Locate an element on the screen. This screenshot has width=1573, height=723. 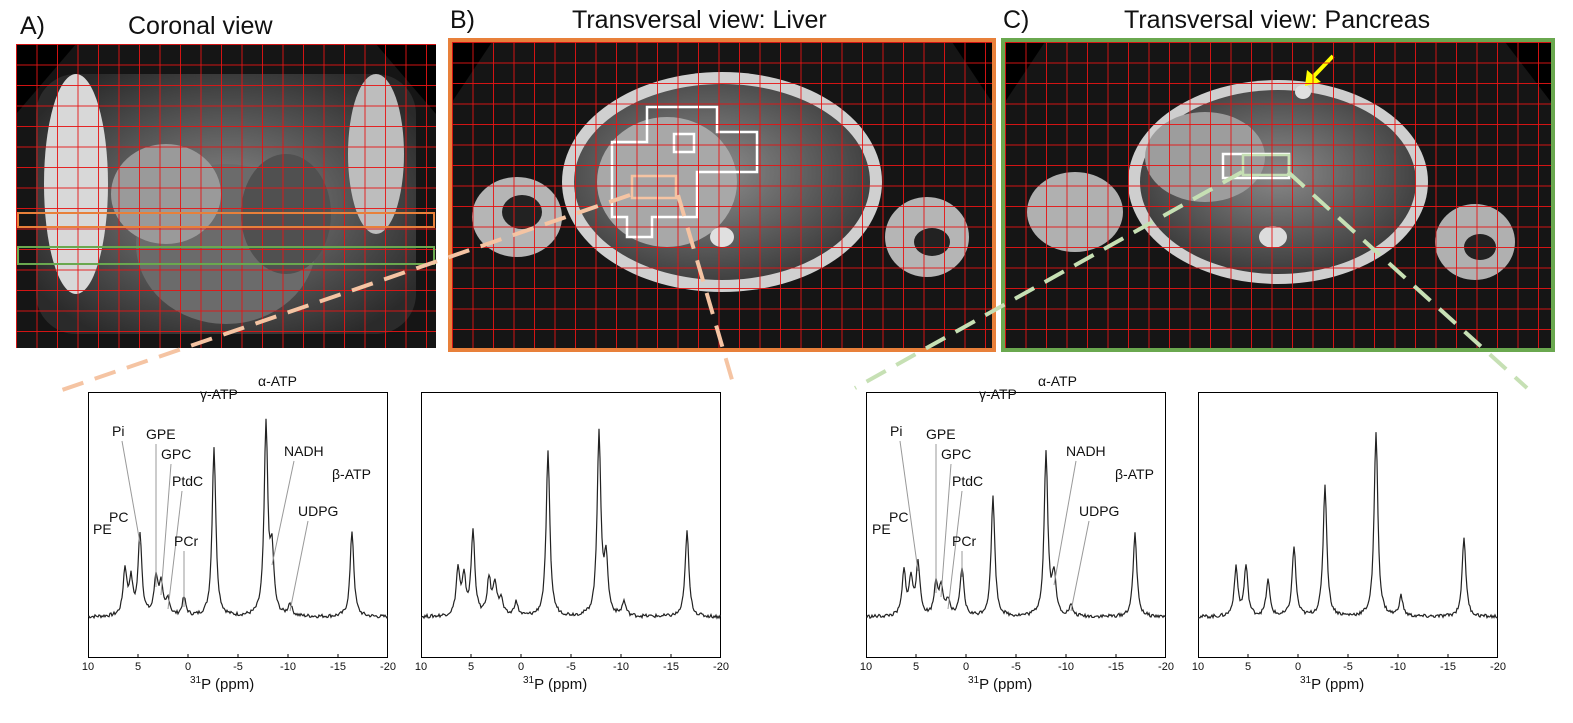
pancreas-spectrum: 10 5 0 -5 -10 -15 -20 31P (ppm) is located at coordinates (1349, 542).